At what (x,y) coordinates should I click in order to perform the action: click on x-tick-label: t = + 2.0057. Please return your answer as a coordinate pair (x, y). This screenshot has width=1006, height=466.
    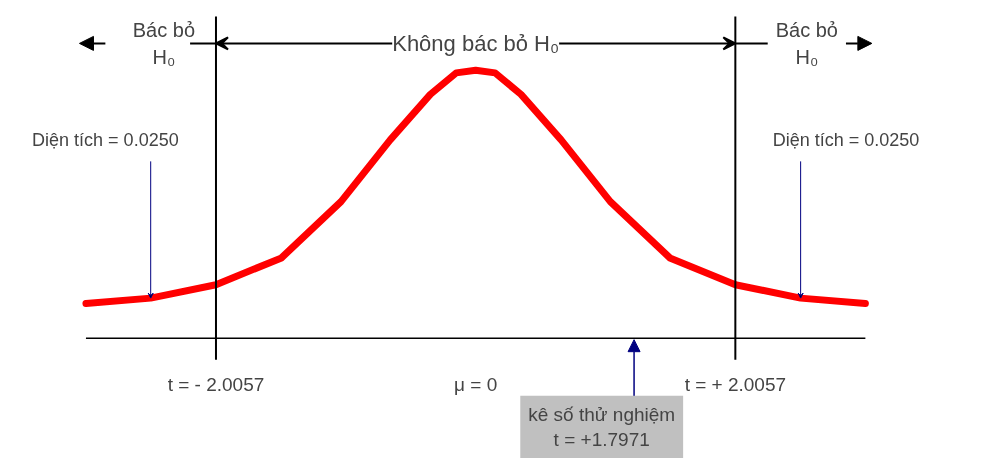
    Looking at the image, I should click on (735, 385).